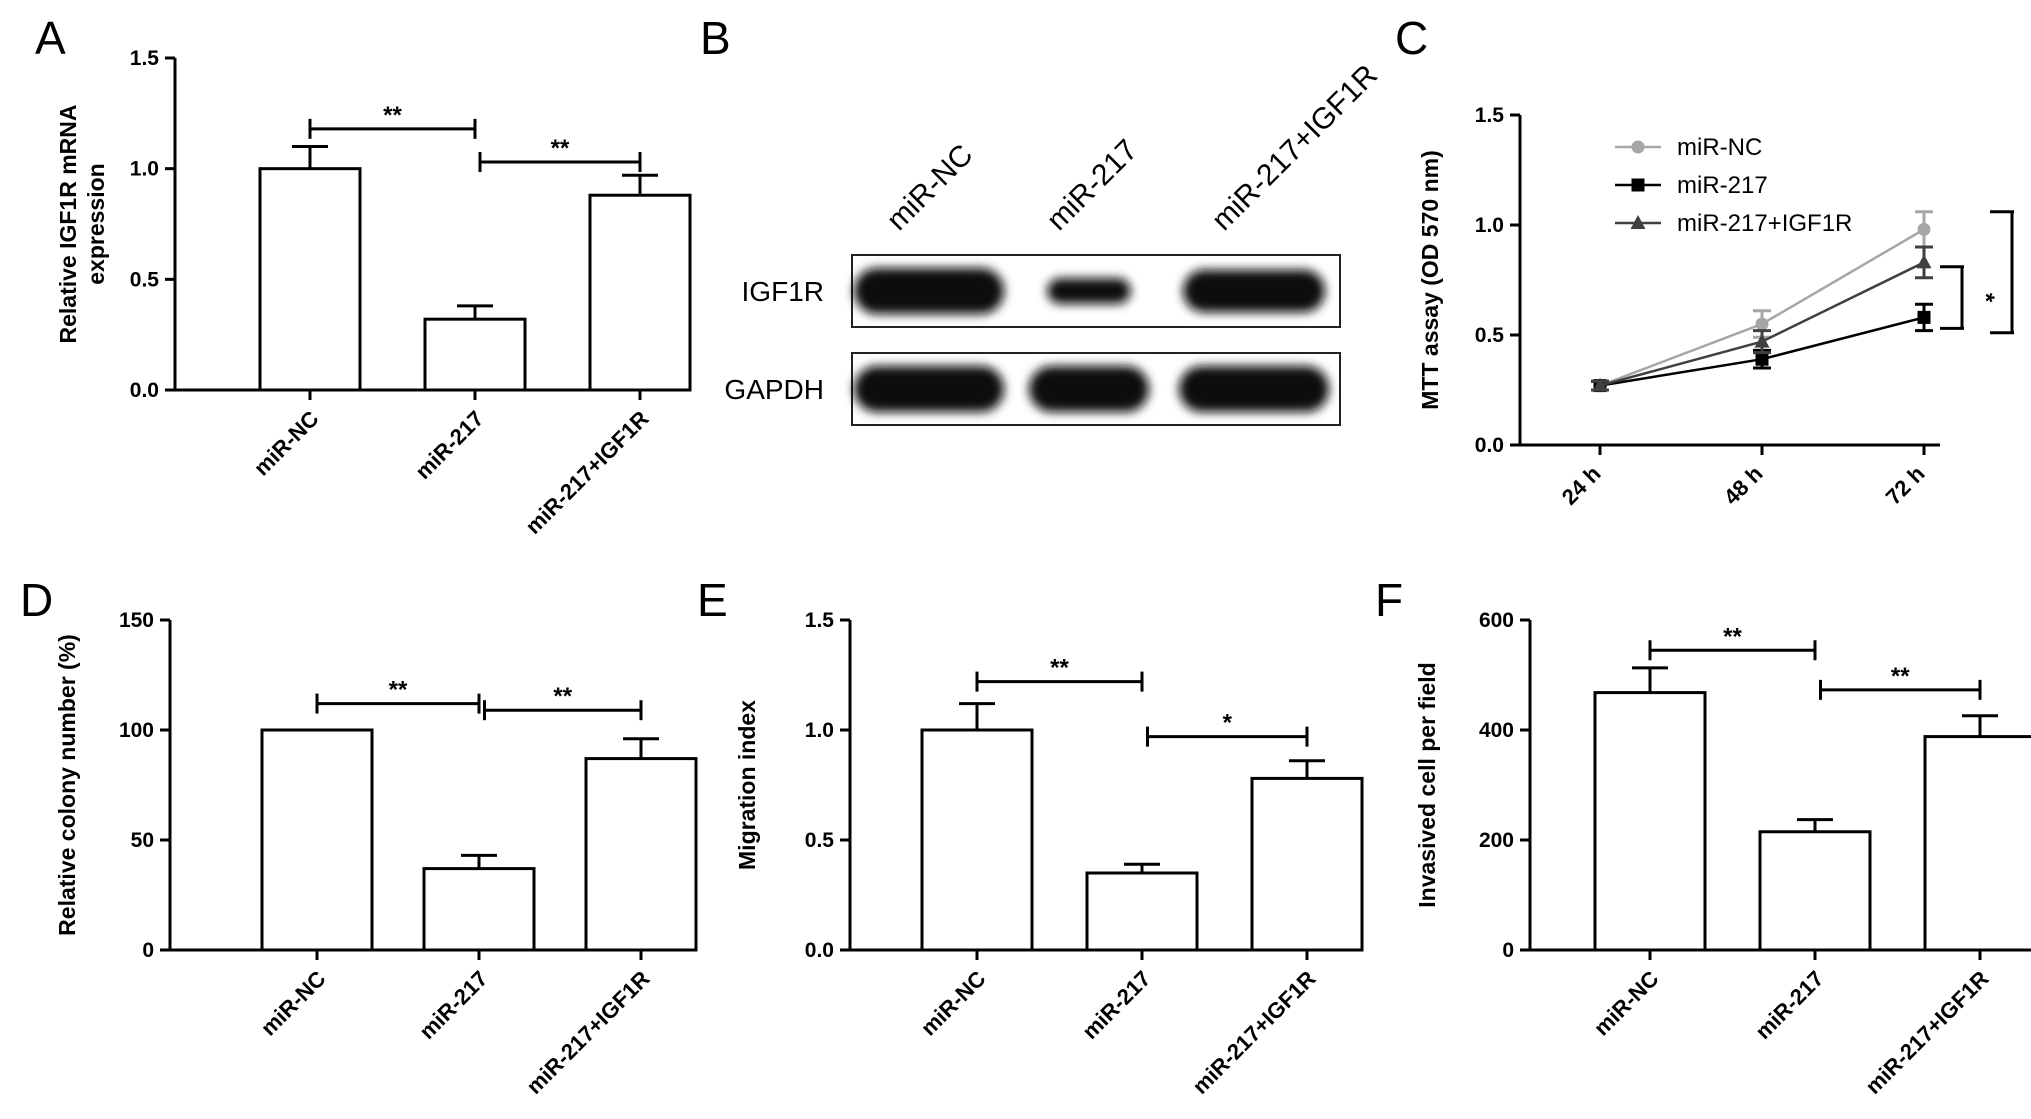  I want to click on y-axis-title: expression, so click(96, 223).